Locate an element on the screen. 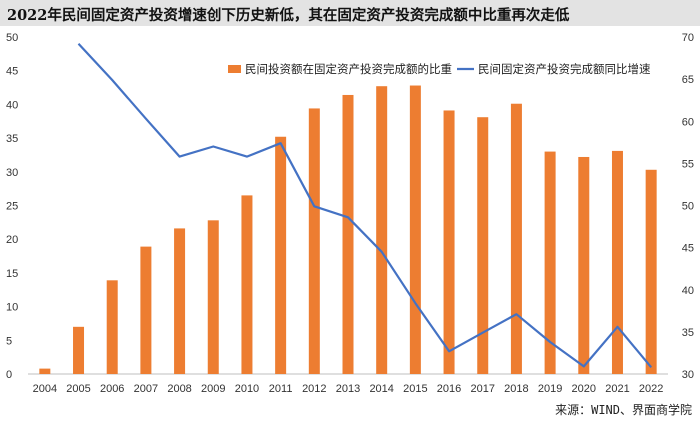  x-tick-label: 2010 is located at coordinates (247, 389).